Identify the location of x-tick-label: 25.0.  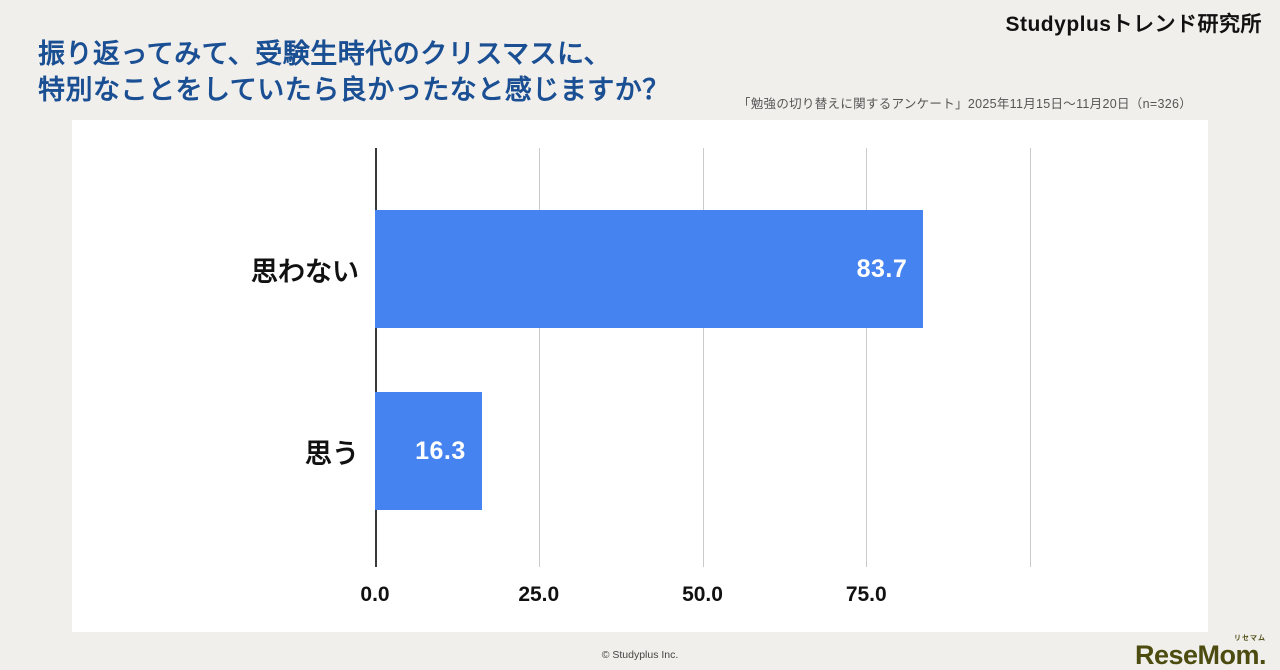
(539, 594).